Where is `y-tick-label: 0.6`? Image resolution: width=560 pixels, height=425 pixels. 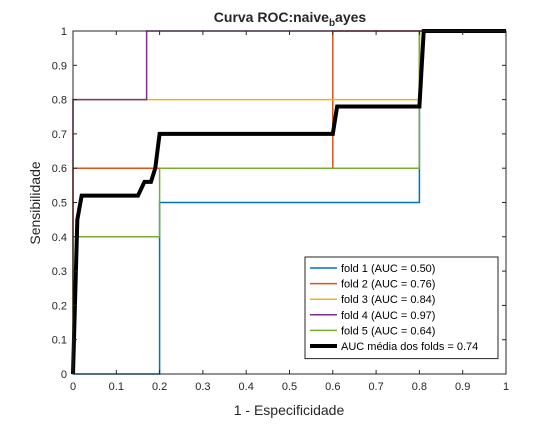
y-tick-label: 0.6 is located at coordinates (59, 169).